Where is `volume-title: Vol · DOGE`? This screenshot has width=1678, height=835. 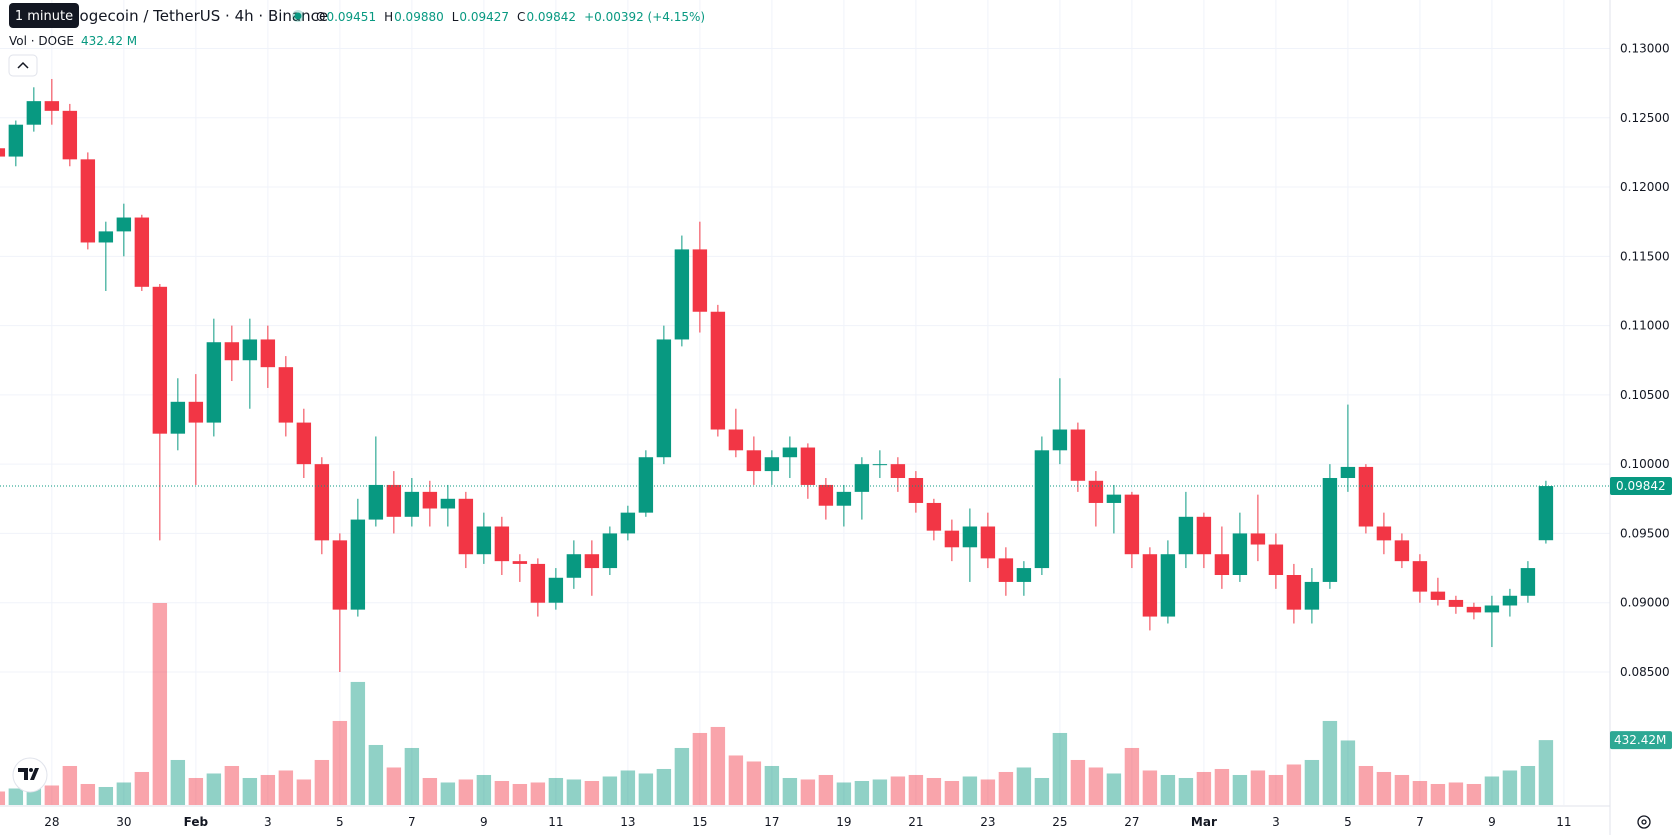
volume-title: Vol · DOGE is located at coordinates (41, 41).